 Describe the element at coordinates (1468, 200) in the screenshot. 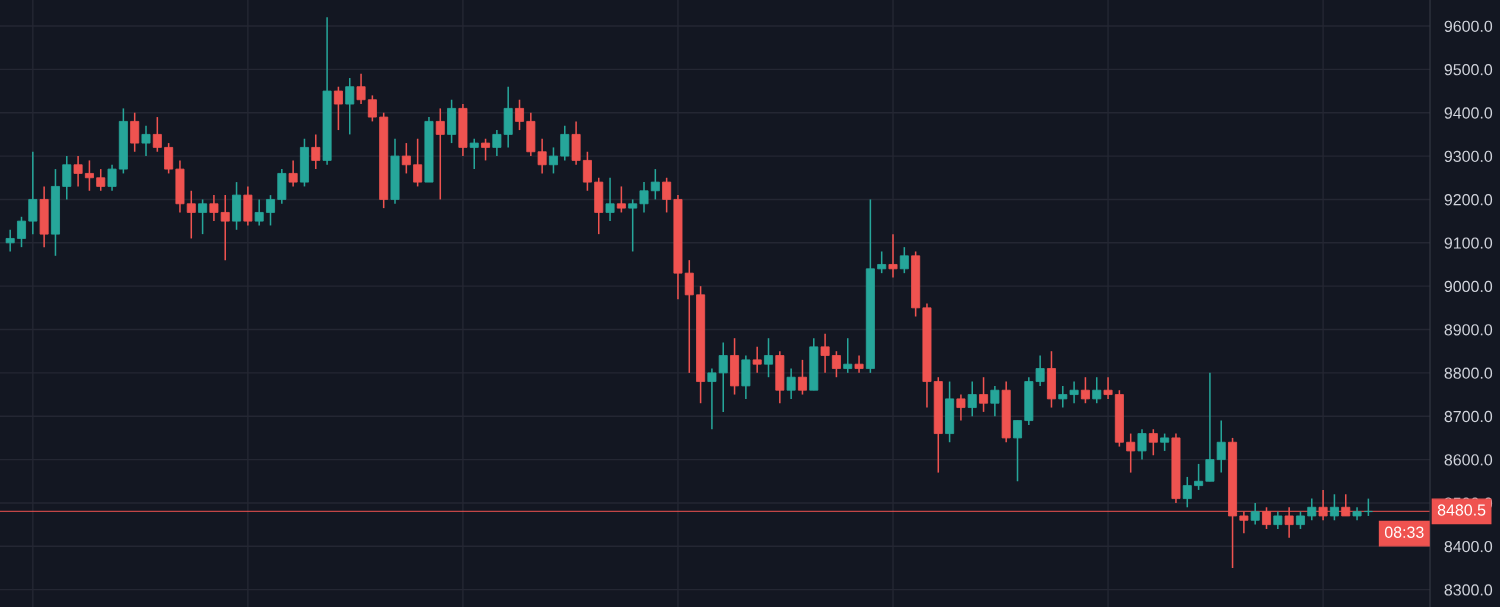

I see `y-tick-label: 9200.0` at that location.